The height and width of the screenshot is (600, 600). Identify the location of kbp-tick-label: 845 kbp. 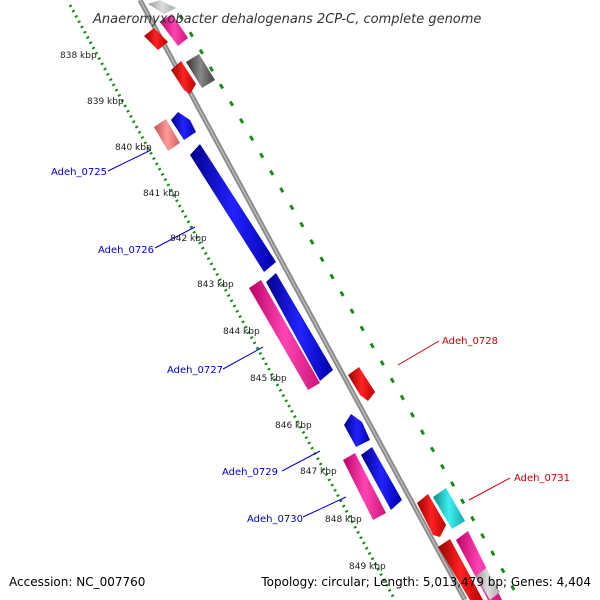
(268, 379).